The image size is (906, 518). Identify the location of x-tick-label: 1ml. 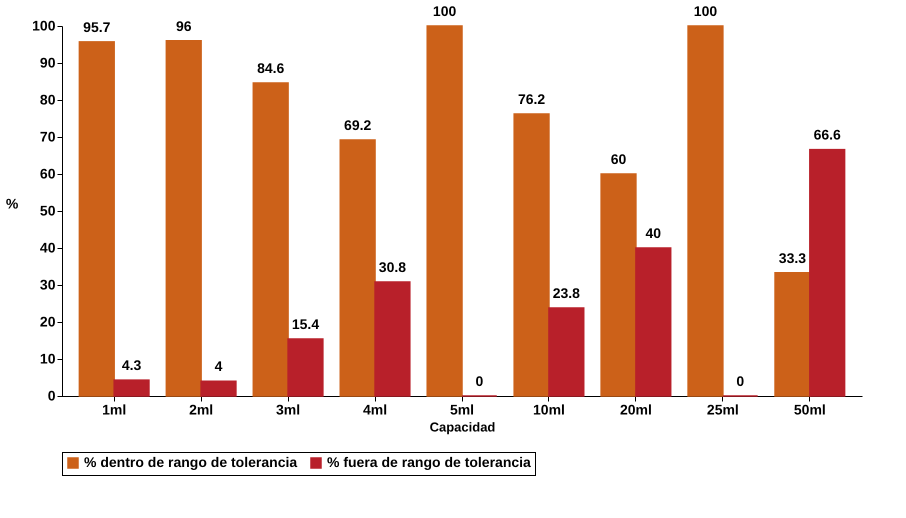
(114, 410).